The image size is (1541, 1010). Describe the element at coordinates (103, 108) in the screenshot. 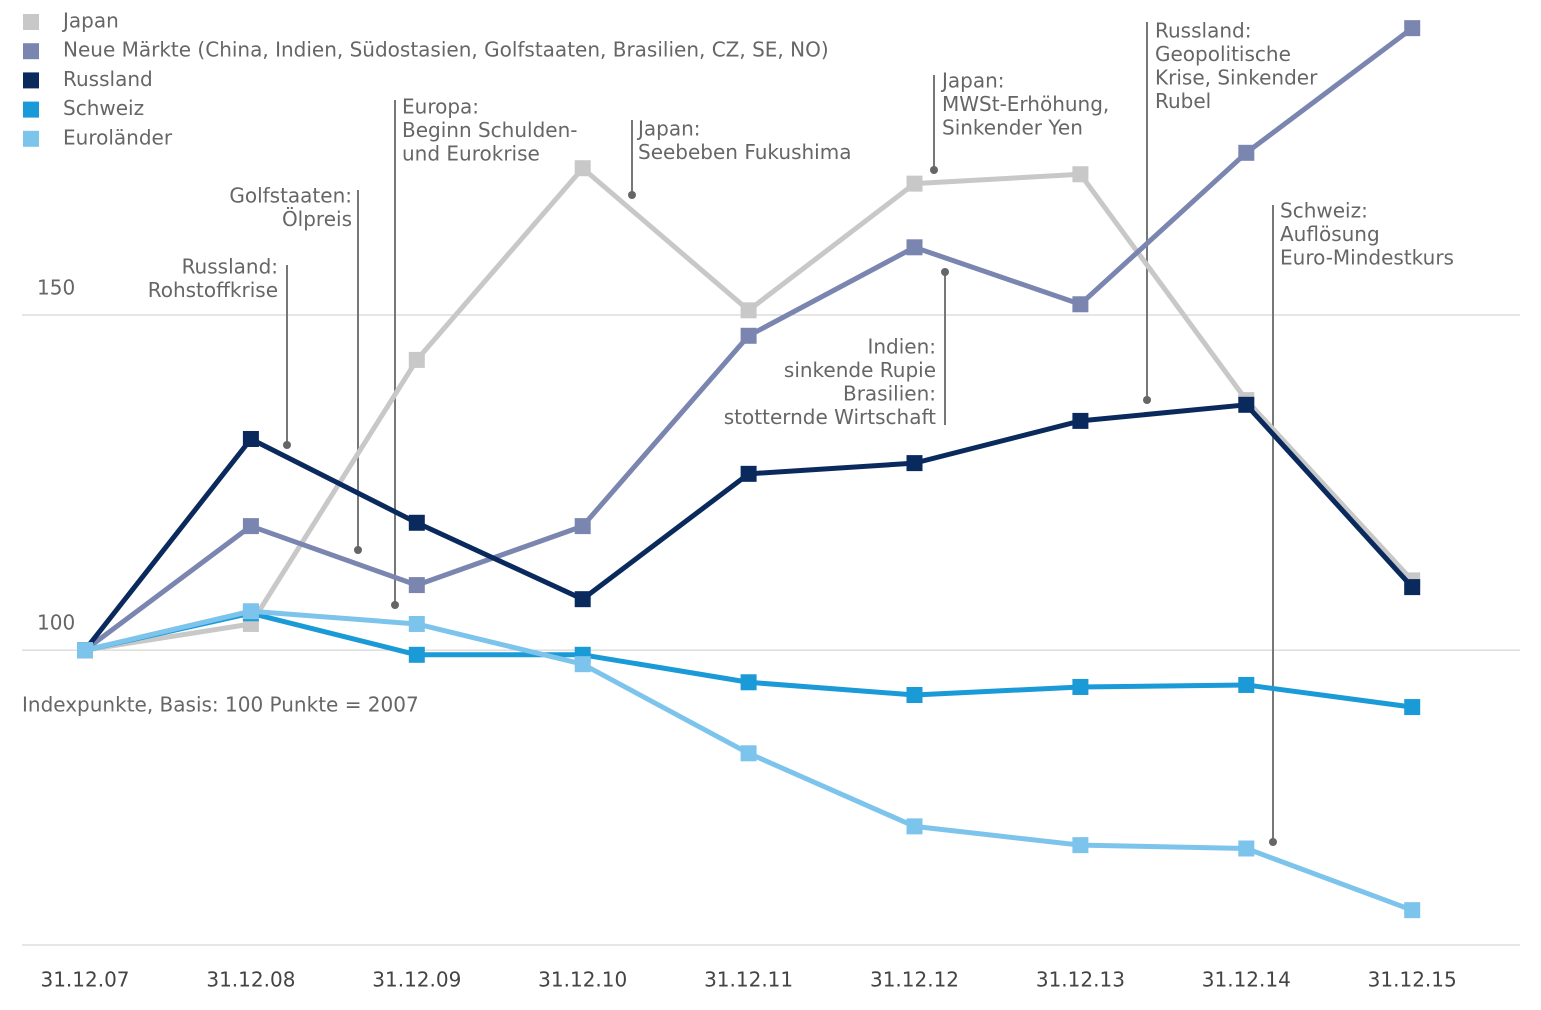

I see `legend-label: Schweiz` at that location.